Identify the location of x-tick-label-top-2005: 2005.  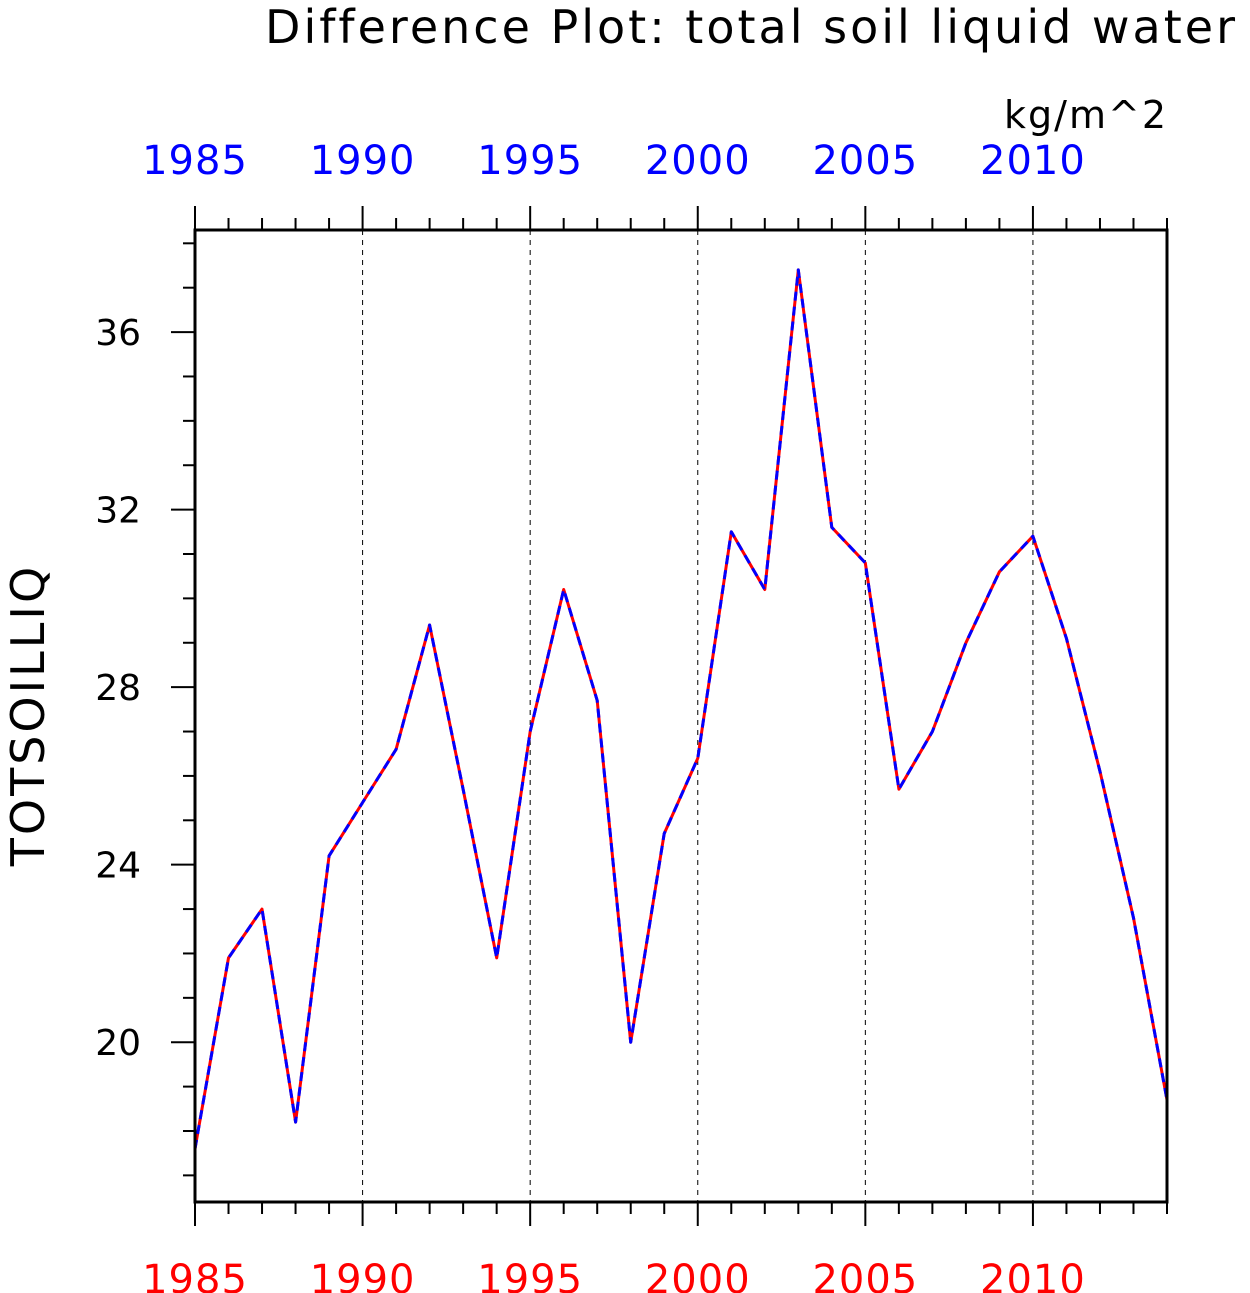
(865, 161).